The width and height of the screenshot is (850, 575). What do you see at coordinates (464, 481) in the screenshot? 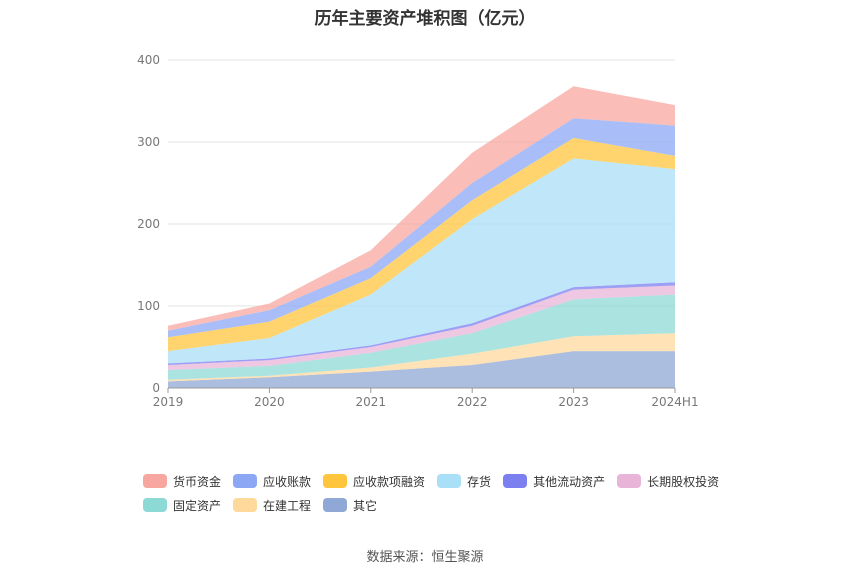
I see `legend-item: 存货` at bounding box center [464, 481].